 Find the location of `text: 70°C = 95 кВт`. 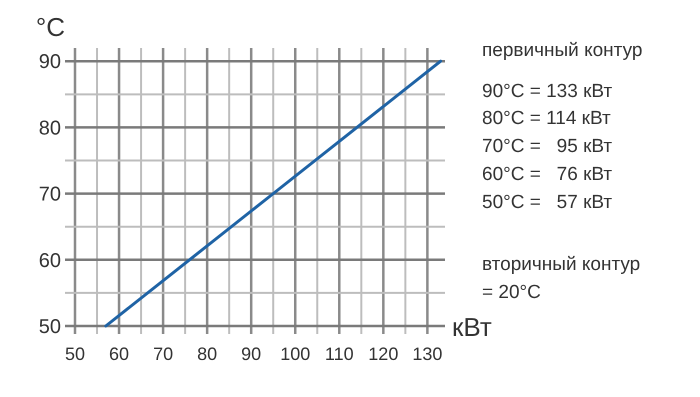

text: 70°C = 95 кВт is located at coordinates (547, 146).